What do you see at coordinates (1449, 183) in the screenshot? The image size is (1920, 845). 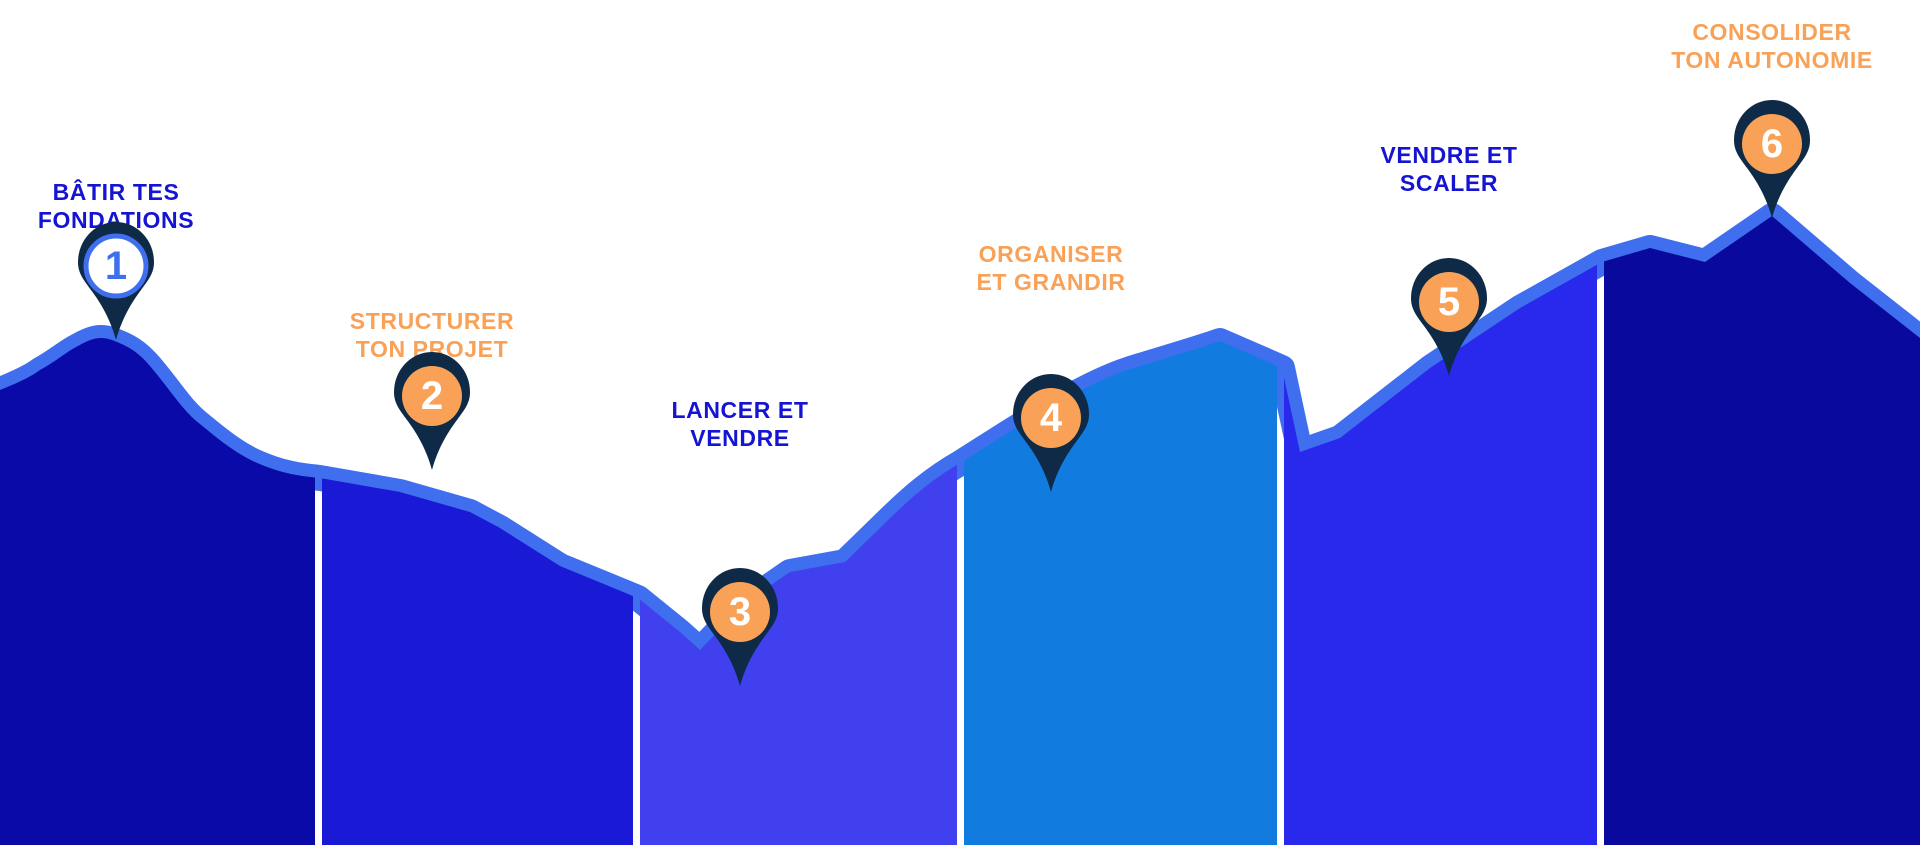 I see `step-label-line2: SCALER` at bounding box center [1449, 183].